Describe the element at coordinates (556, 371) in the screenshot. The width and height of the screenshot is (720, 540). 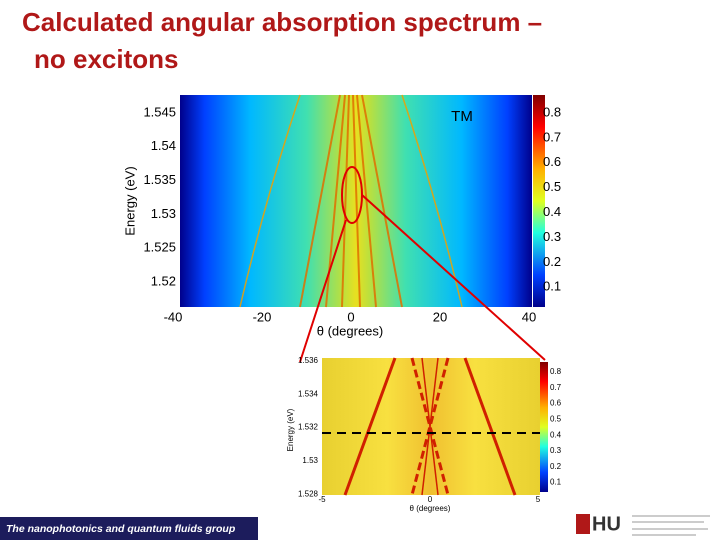
I see `inset-colorbar-label: 0.8` at that location.